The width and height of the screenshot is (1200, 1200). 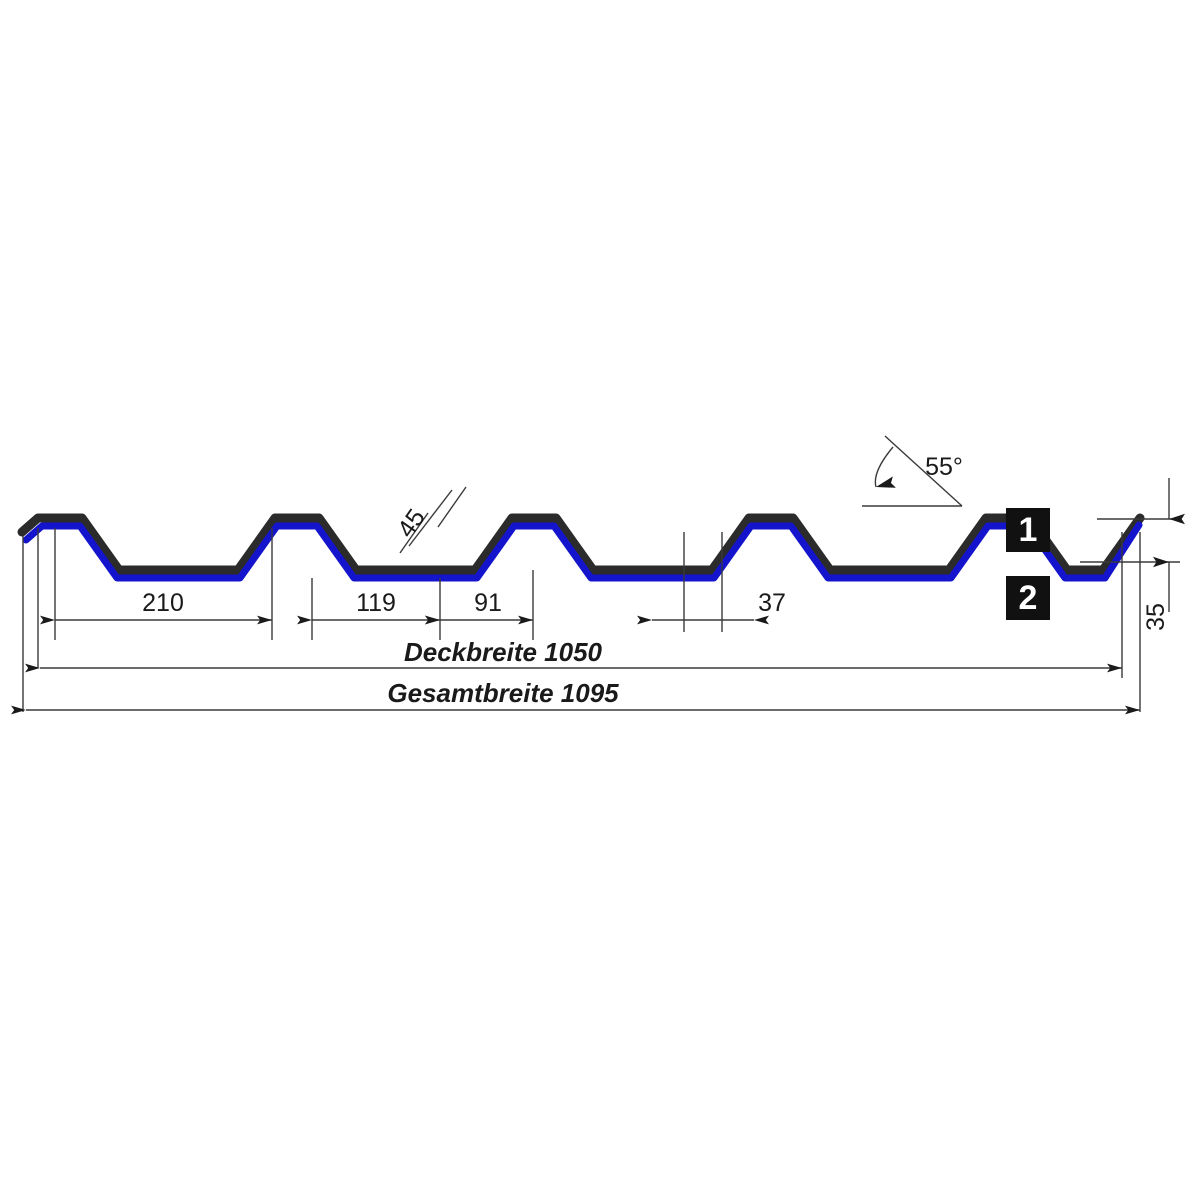 What do you see at coordinates (711, 607) in the screenshot?
I see `dimension-crest-width: 37` at bounding box center [711, 607].